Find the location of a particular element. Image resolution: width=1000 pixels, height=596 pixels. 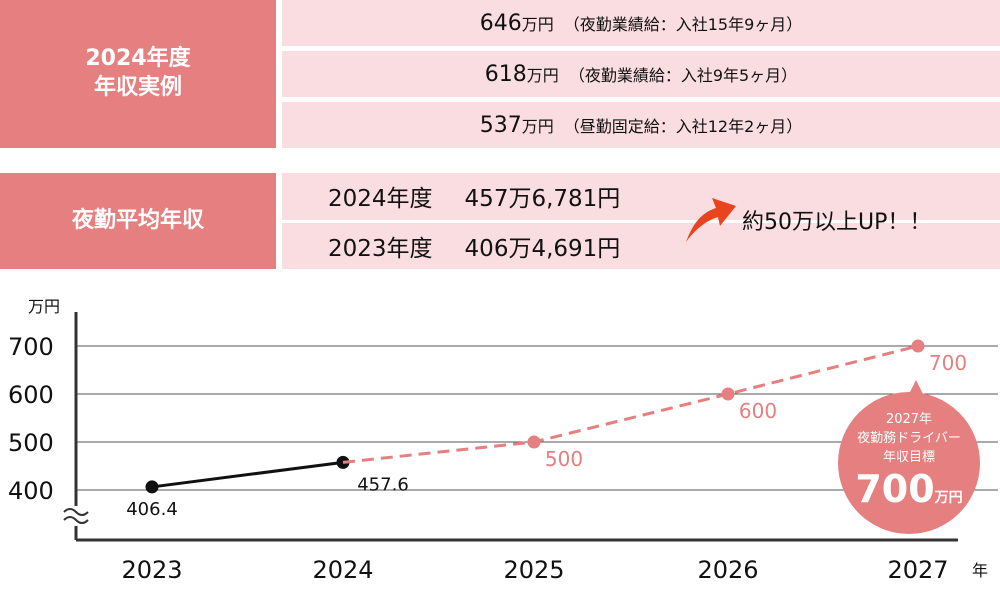

callout-line: 2027年 is located at coordinates (909, 419).